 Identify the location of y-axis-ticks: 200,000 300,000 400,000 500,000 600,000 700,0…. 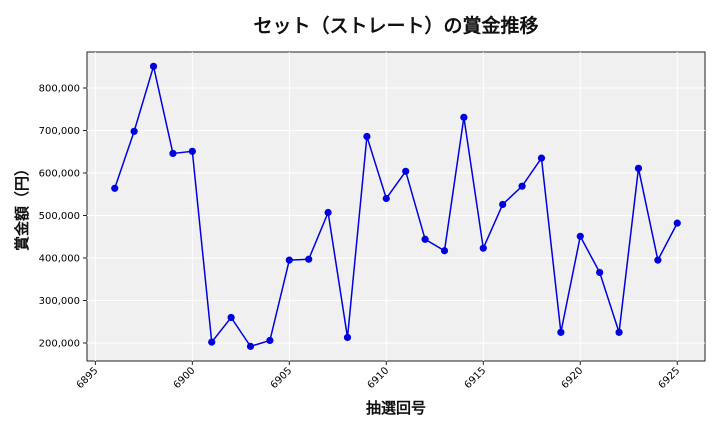
(63, 216).